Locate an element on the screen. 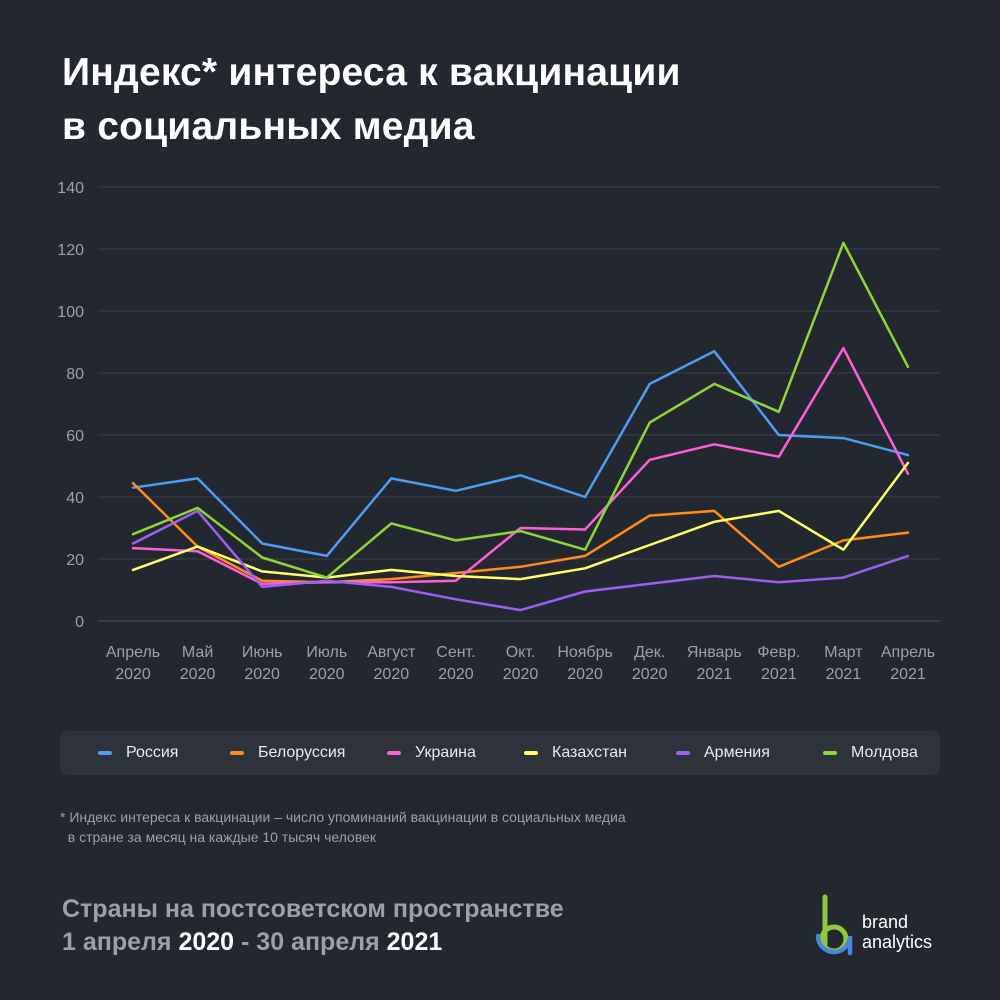 Image resolution: width=1000 pixels, height=1000 pixels. y-tick-label-0: 0 is located at coordinates (79, 622).